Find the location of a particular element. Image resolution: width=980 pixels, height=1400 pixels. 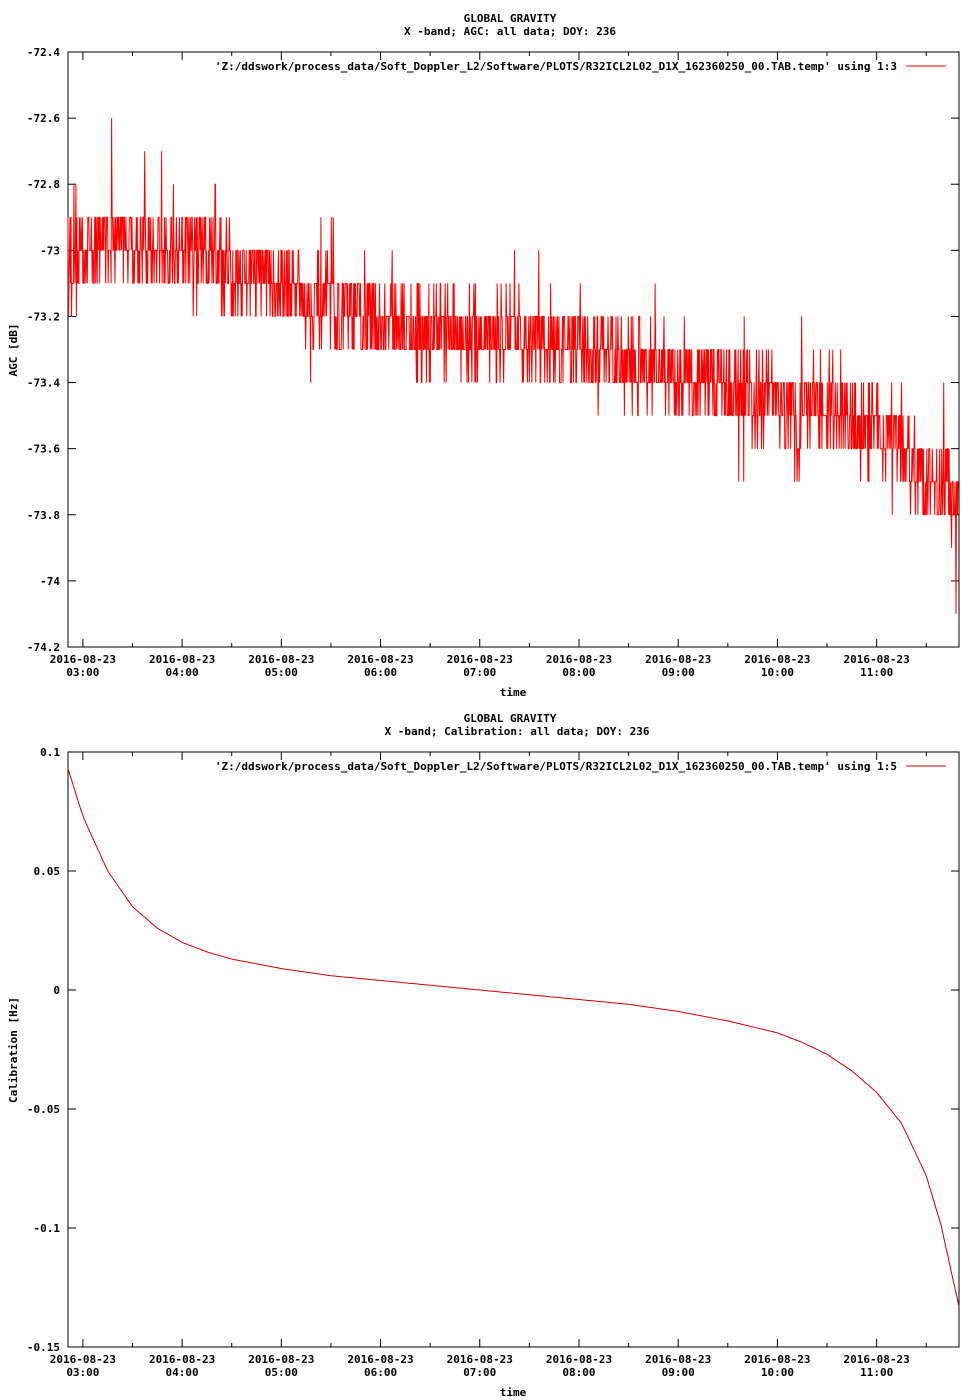

agc-chart-title: GLOBAL GRAVITY is located at coordinates (510, 18).